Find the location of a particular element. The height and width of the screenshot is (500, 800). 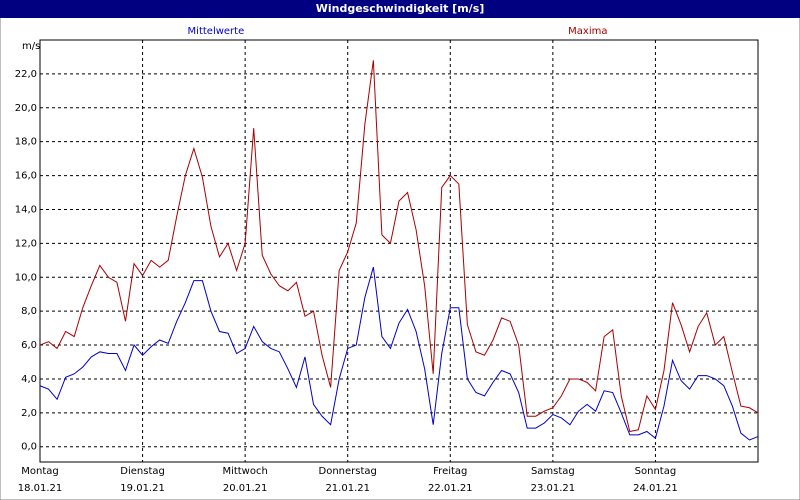

y-tick-label: 20,0 is located at coordinates (26, 108).